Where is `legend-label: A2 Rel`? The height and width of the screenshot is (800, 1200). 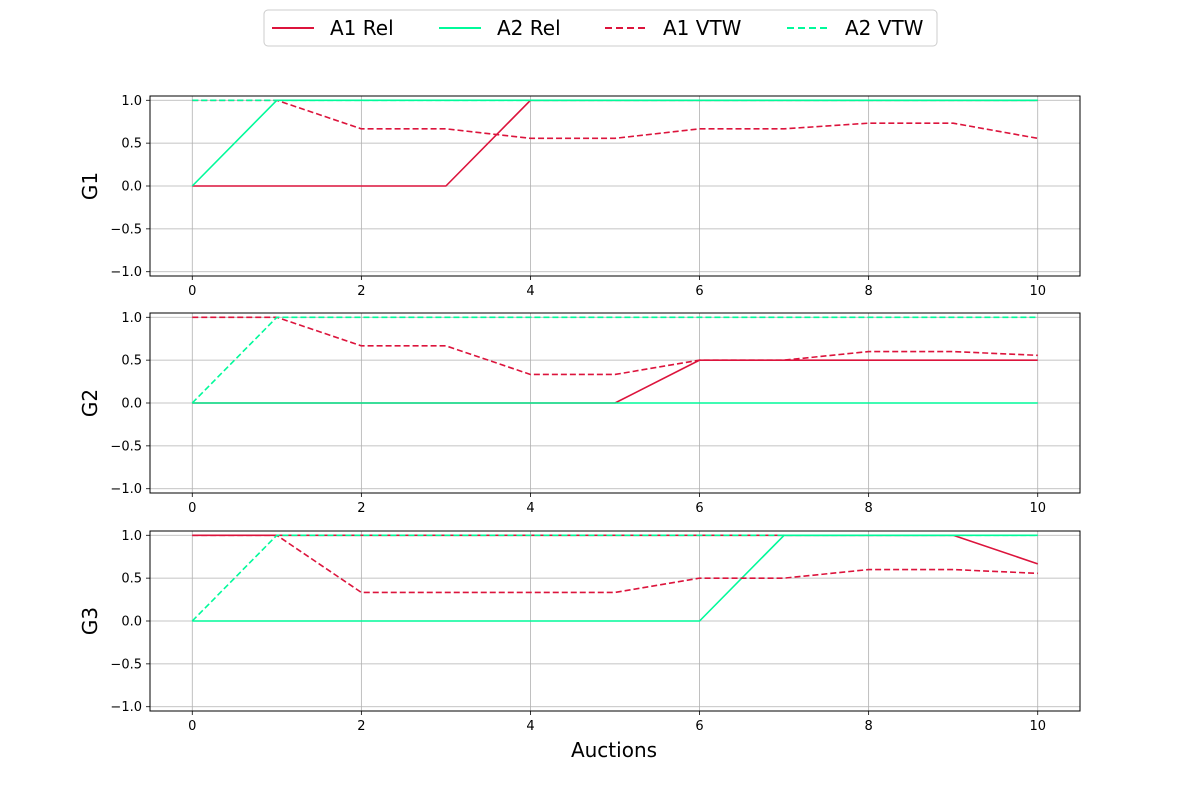
legend-label: A2 Rel is located at coordinates (529, 28).